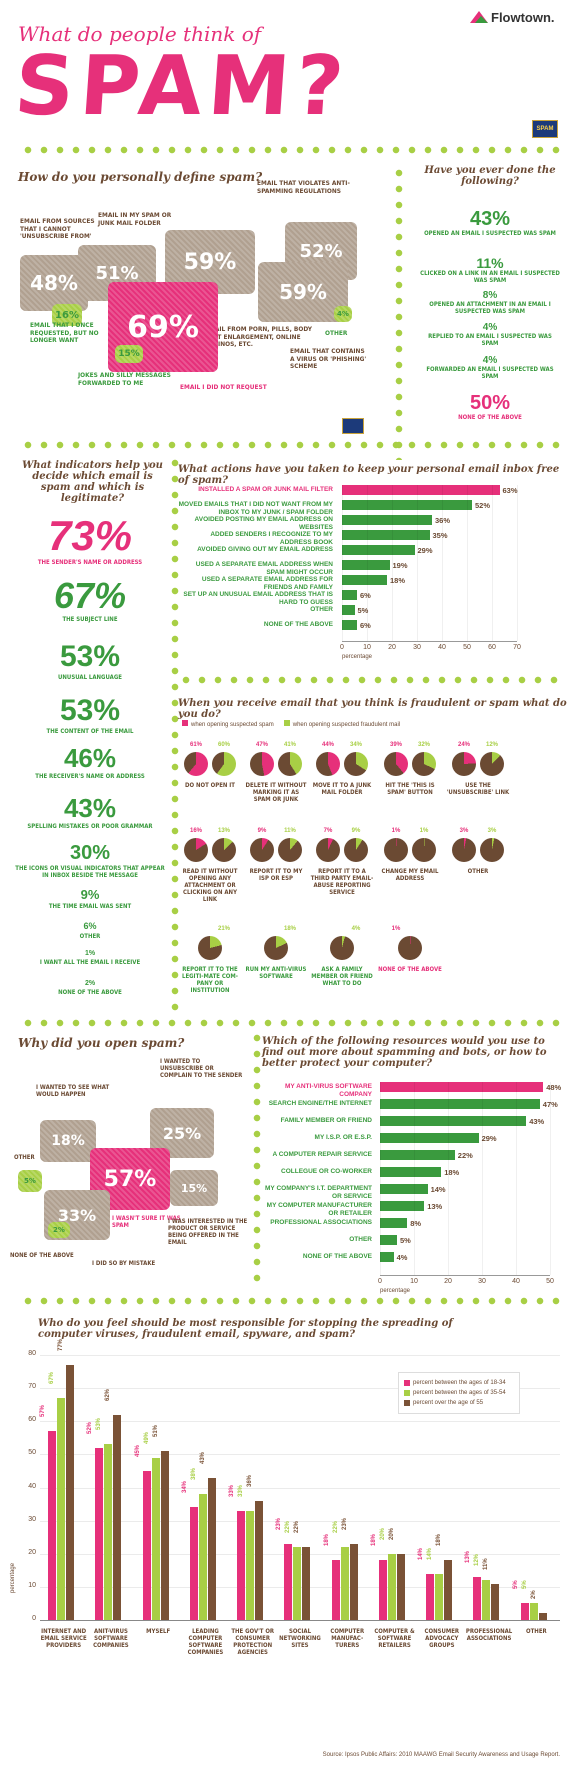 The height and width of the screenshot is (1766, 580). What do you see at coordinates (289, 929) in the screenshot?
I see `pie-value-fraud: 18%` at bounding box center [289, 929].